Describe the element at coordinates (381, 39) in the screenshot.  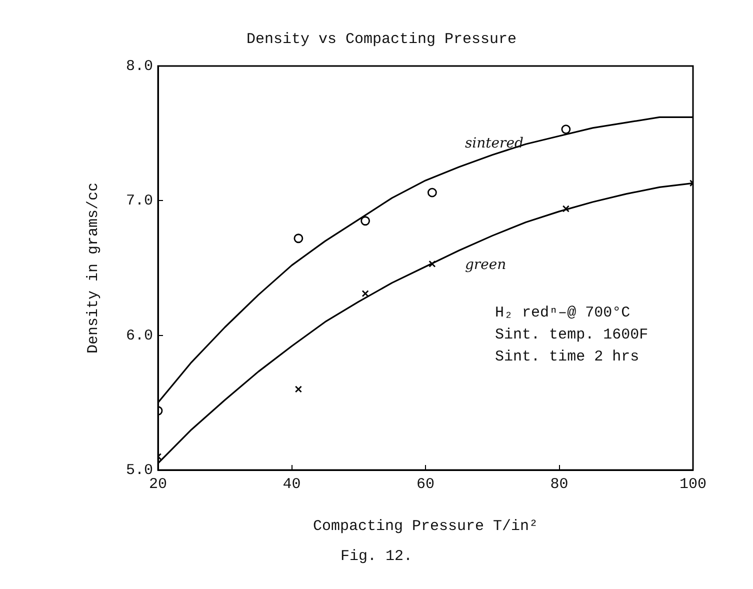
I see `chart-title: Density vs Compacting Pressure` at that location.